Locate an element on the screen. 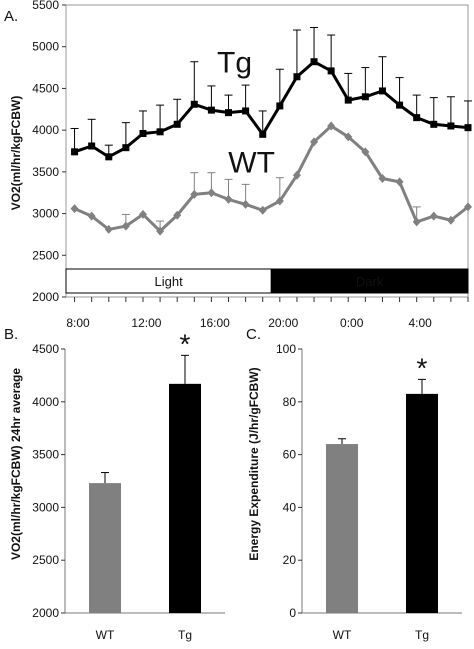 This screenshot has height=649, width=474. panel-c-bar-tg is located at coordinates (422, 503).